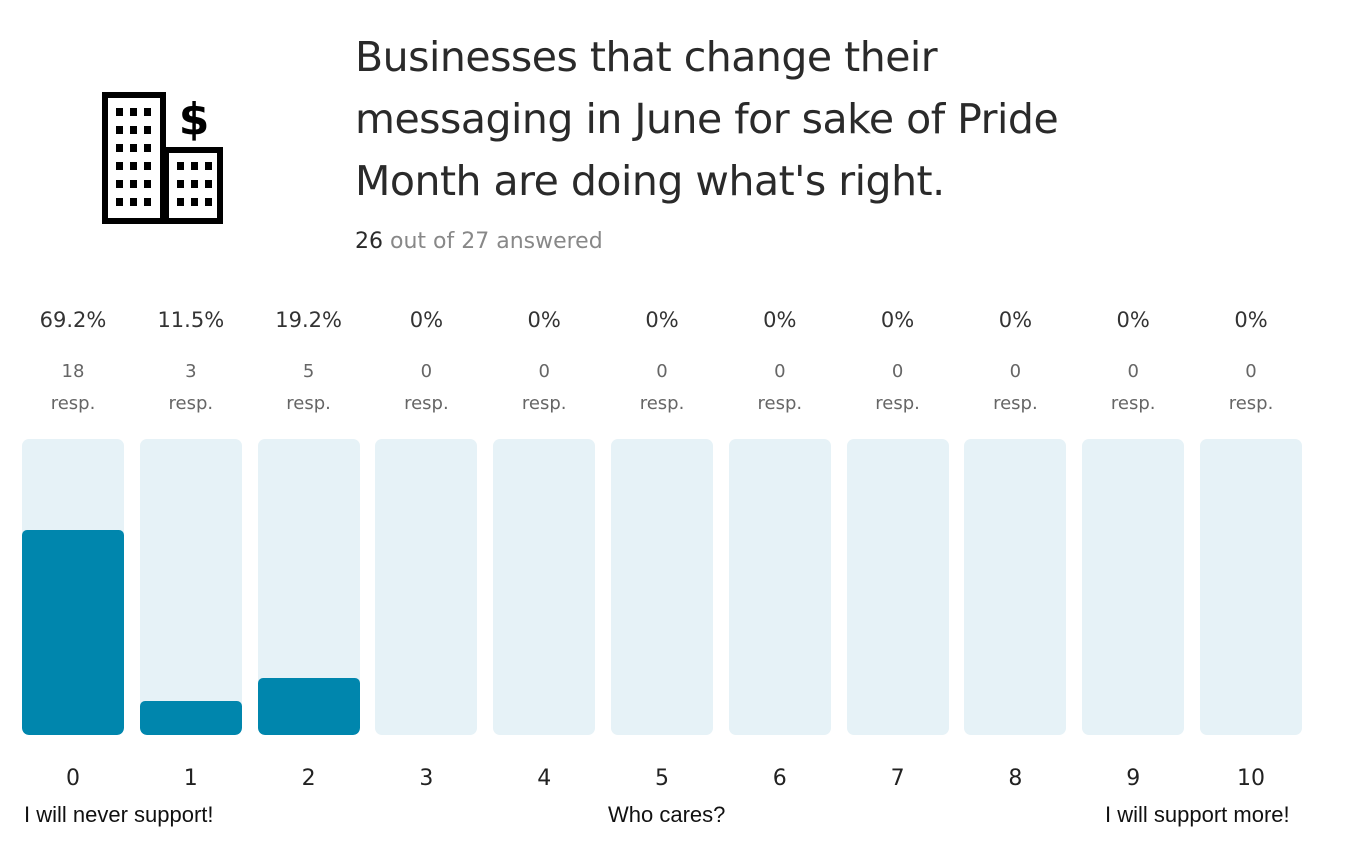 The width and height of the screenshot is (1346, 844). What do you see at coordinates (779, 778) in the screenshot?
I see `scale-tick-label: 6` at bounding box center [779, 778].